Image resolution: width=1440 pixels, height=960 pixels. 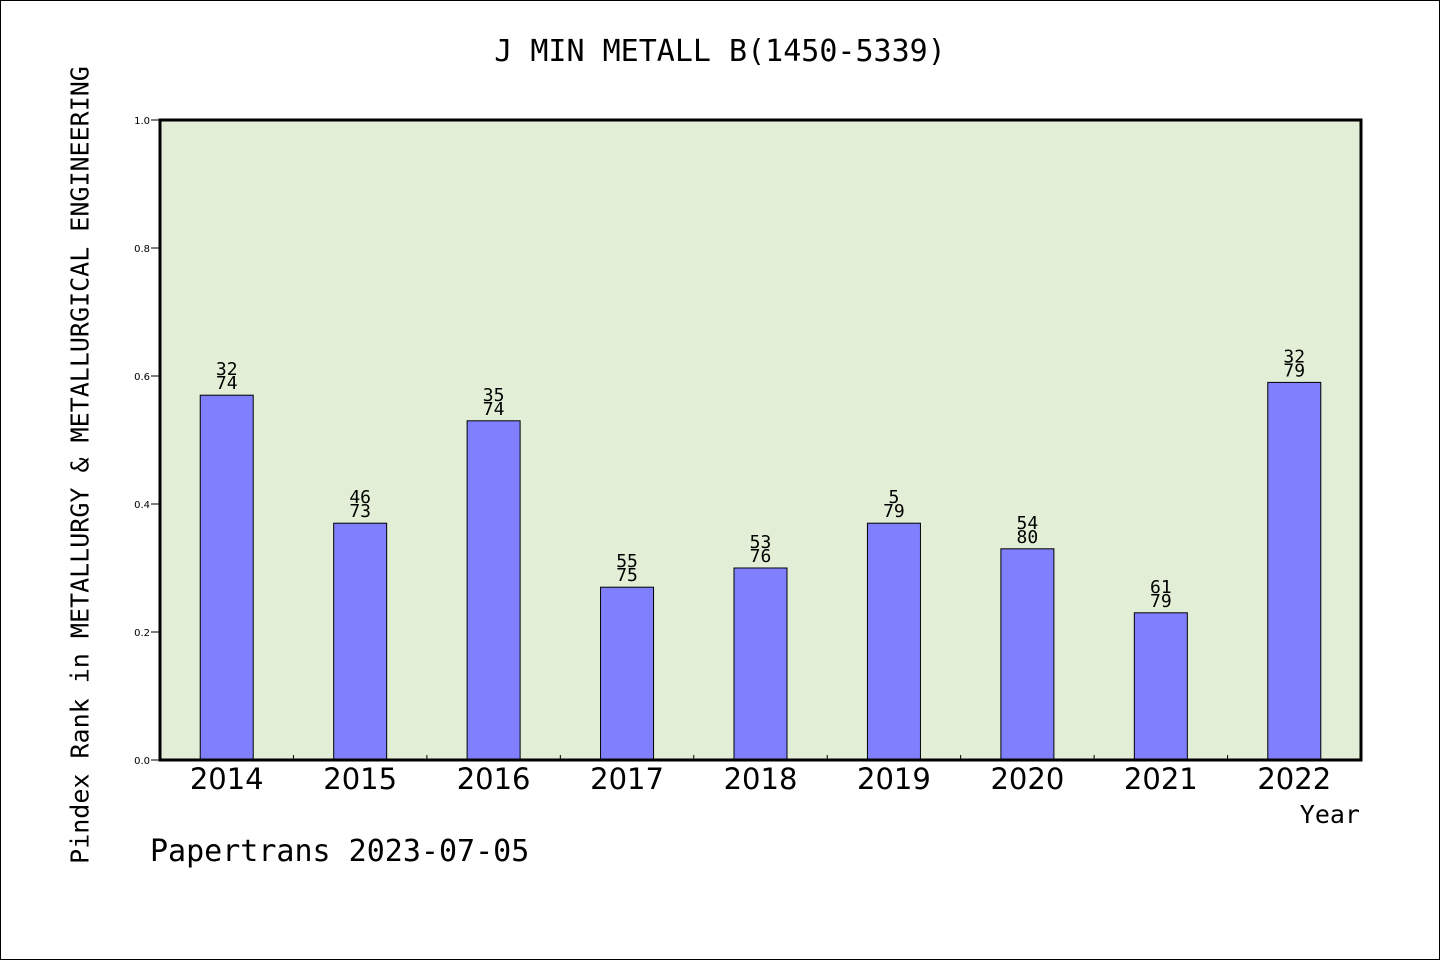 I want to click on y-tick-label: 0.6, so click(x=142, y=377).